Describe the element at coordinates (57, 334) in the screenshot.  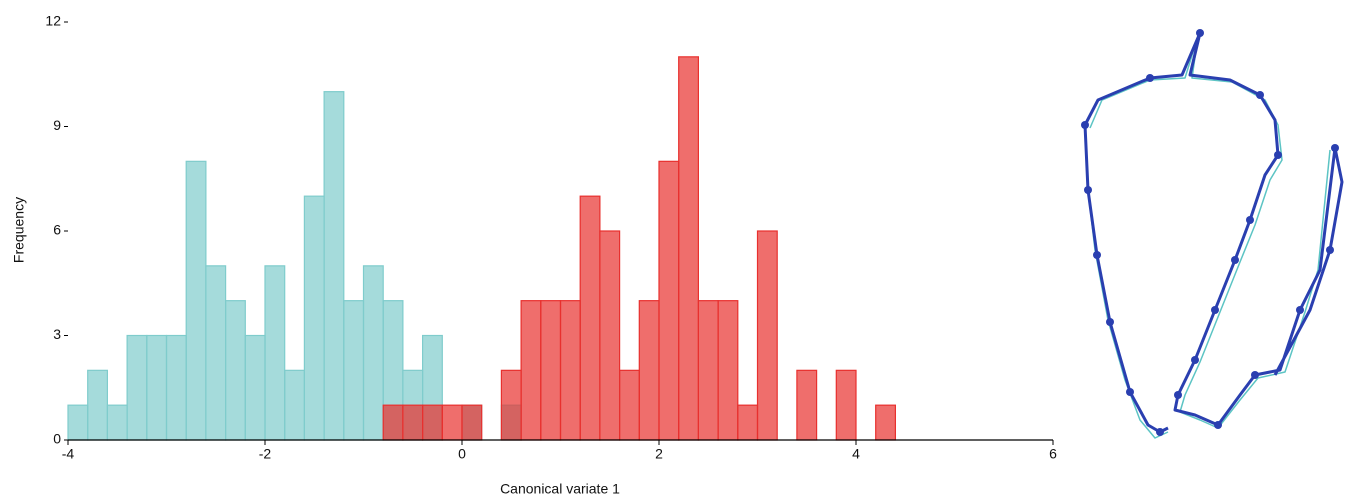
I see `y-tick-label: 3` at that location.